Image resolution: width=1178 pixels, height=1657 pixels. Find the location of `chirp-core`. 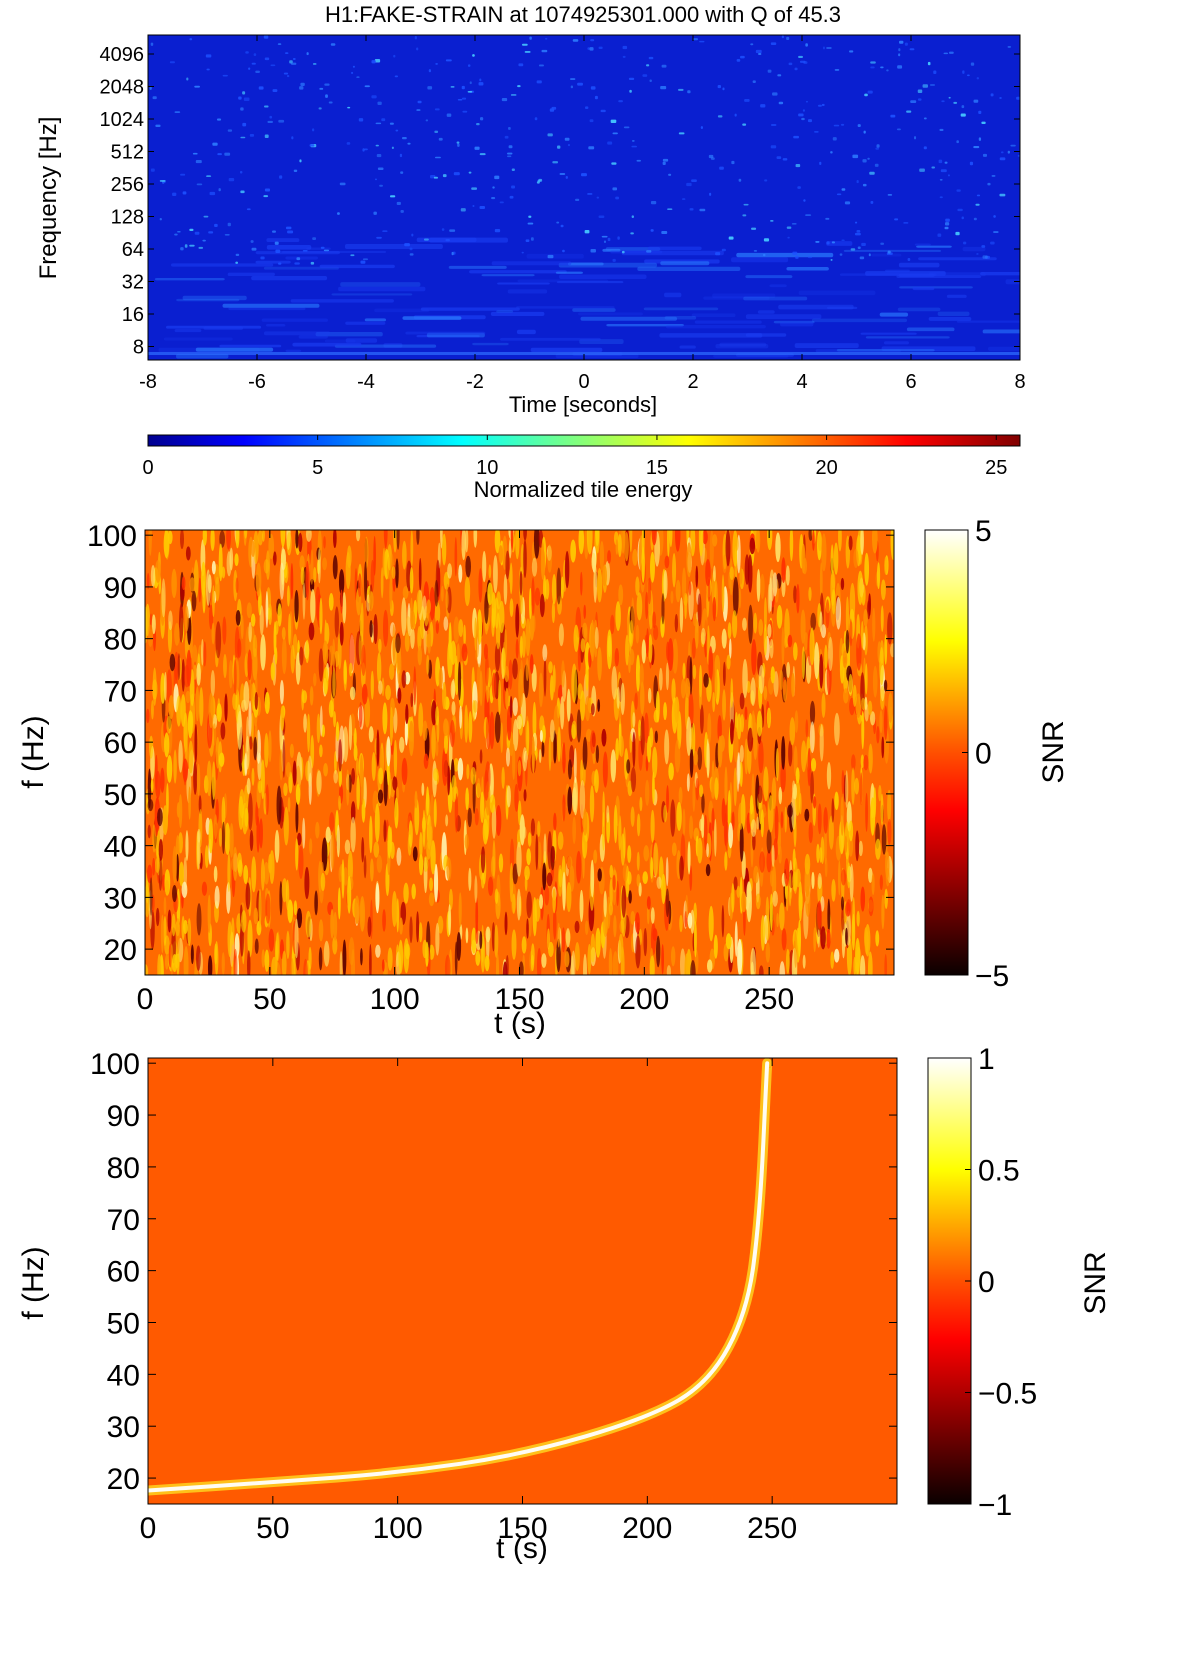

chirp-core is located at coordinates (459, 1277).